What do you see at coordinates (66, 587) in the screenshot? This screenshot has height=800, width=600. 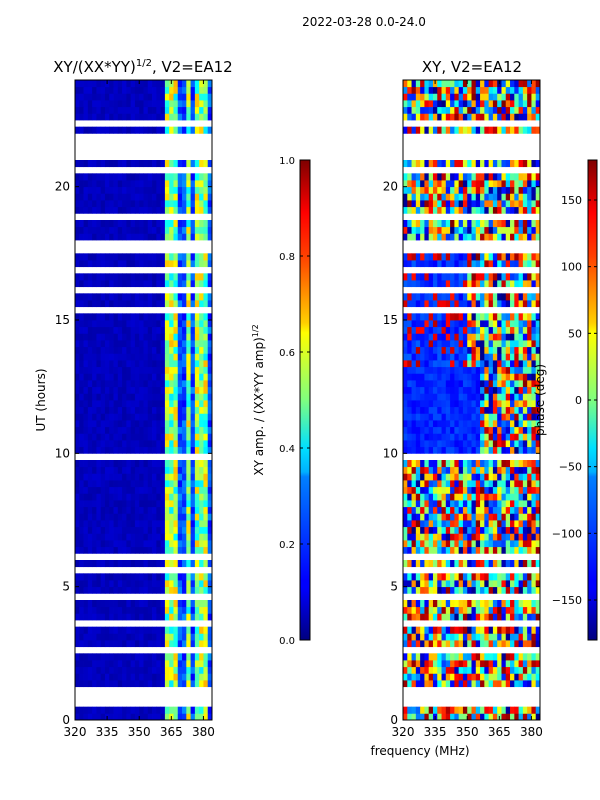 I see `y-tick-label: 5` at bounding box center [66, 587].